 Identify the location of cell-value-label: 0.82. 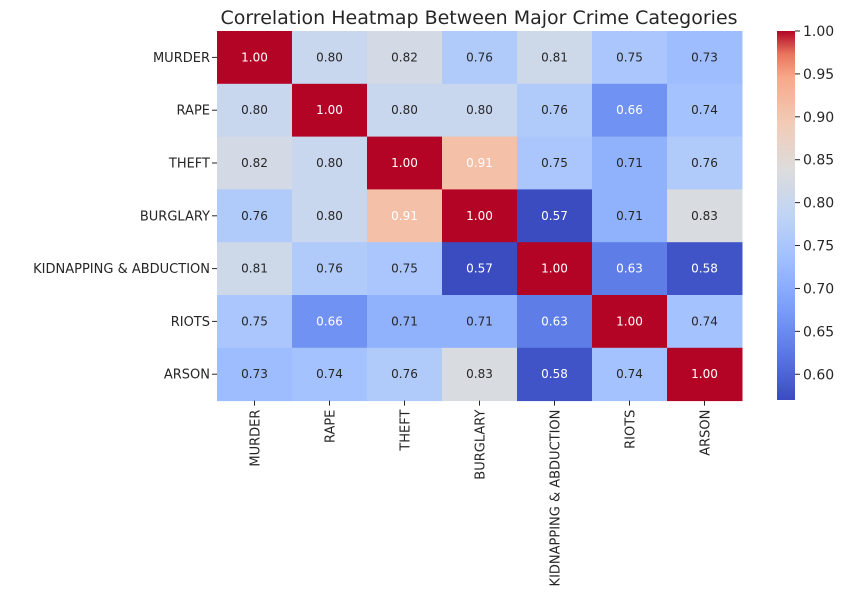
(254, 163).